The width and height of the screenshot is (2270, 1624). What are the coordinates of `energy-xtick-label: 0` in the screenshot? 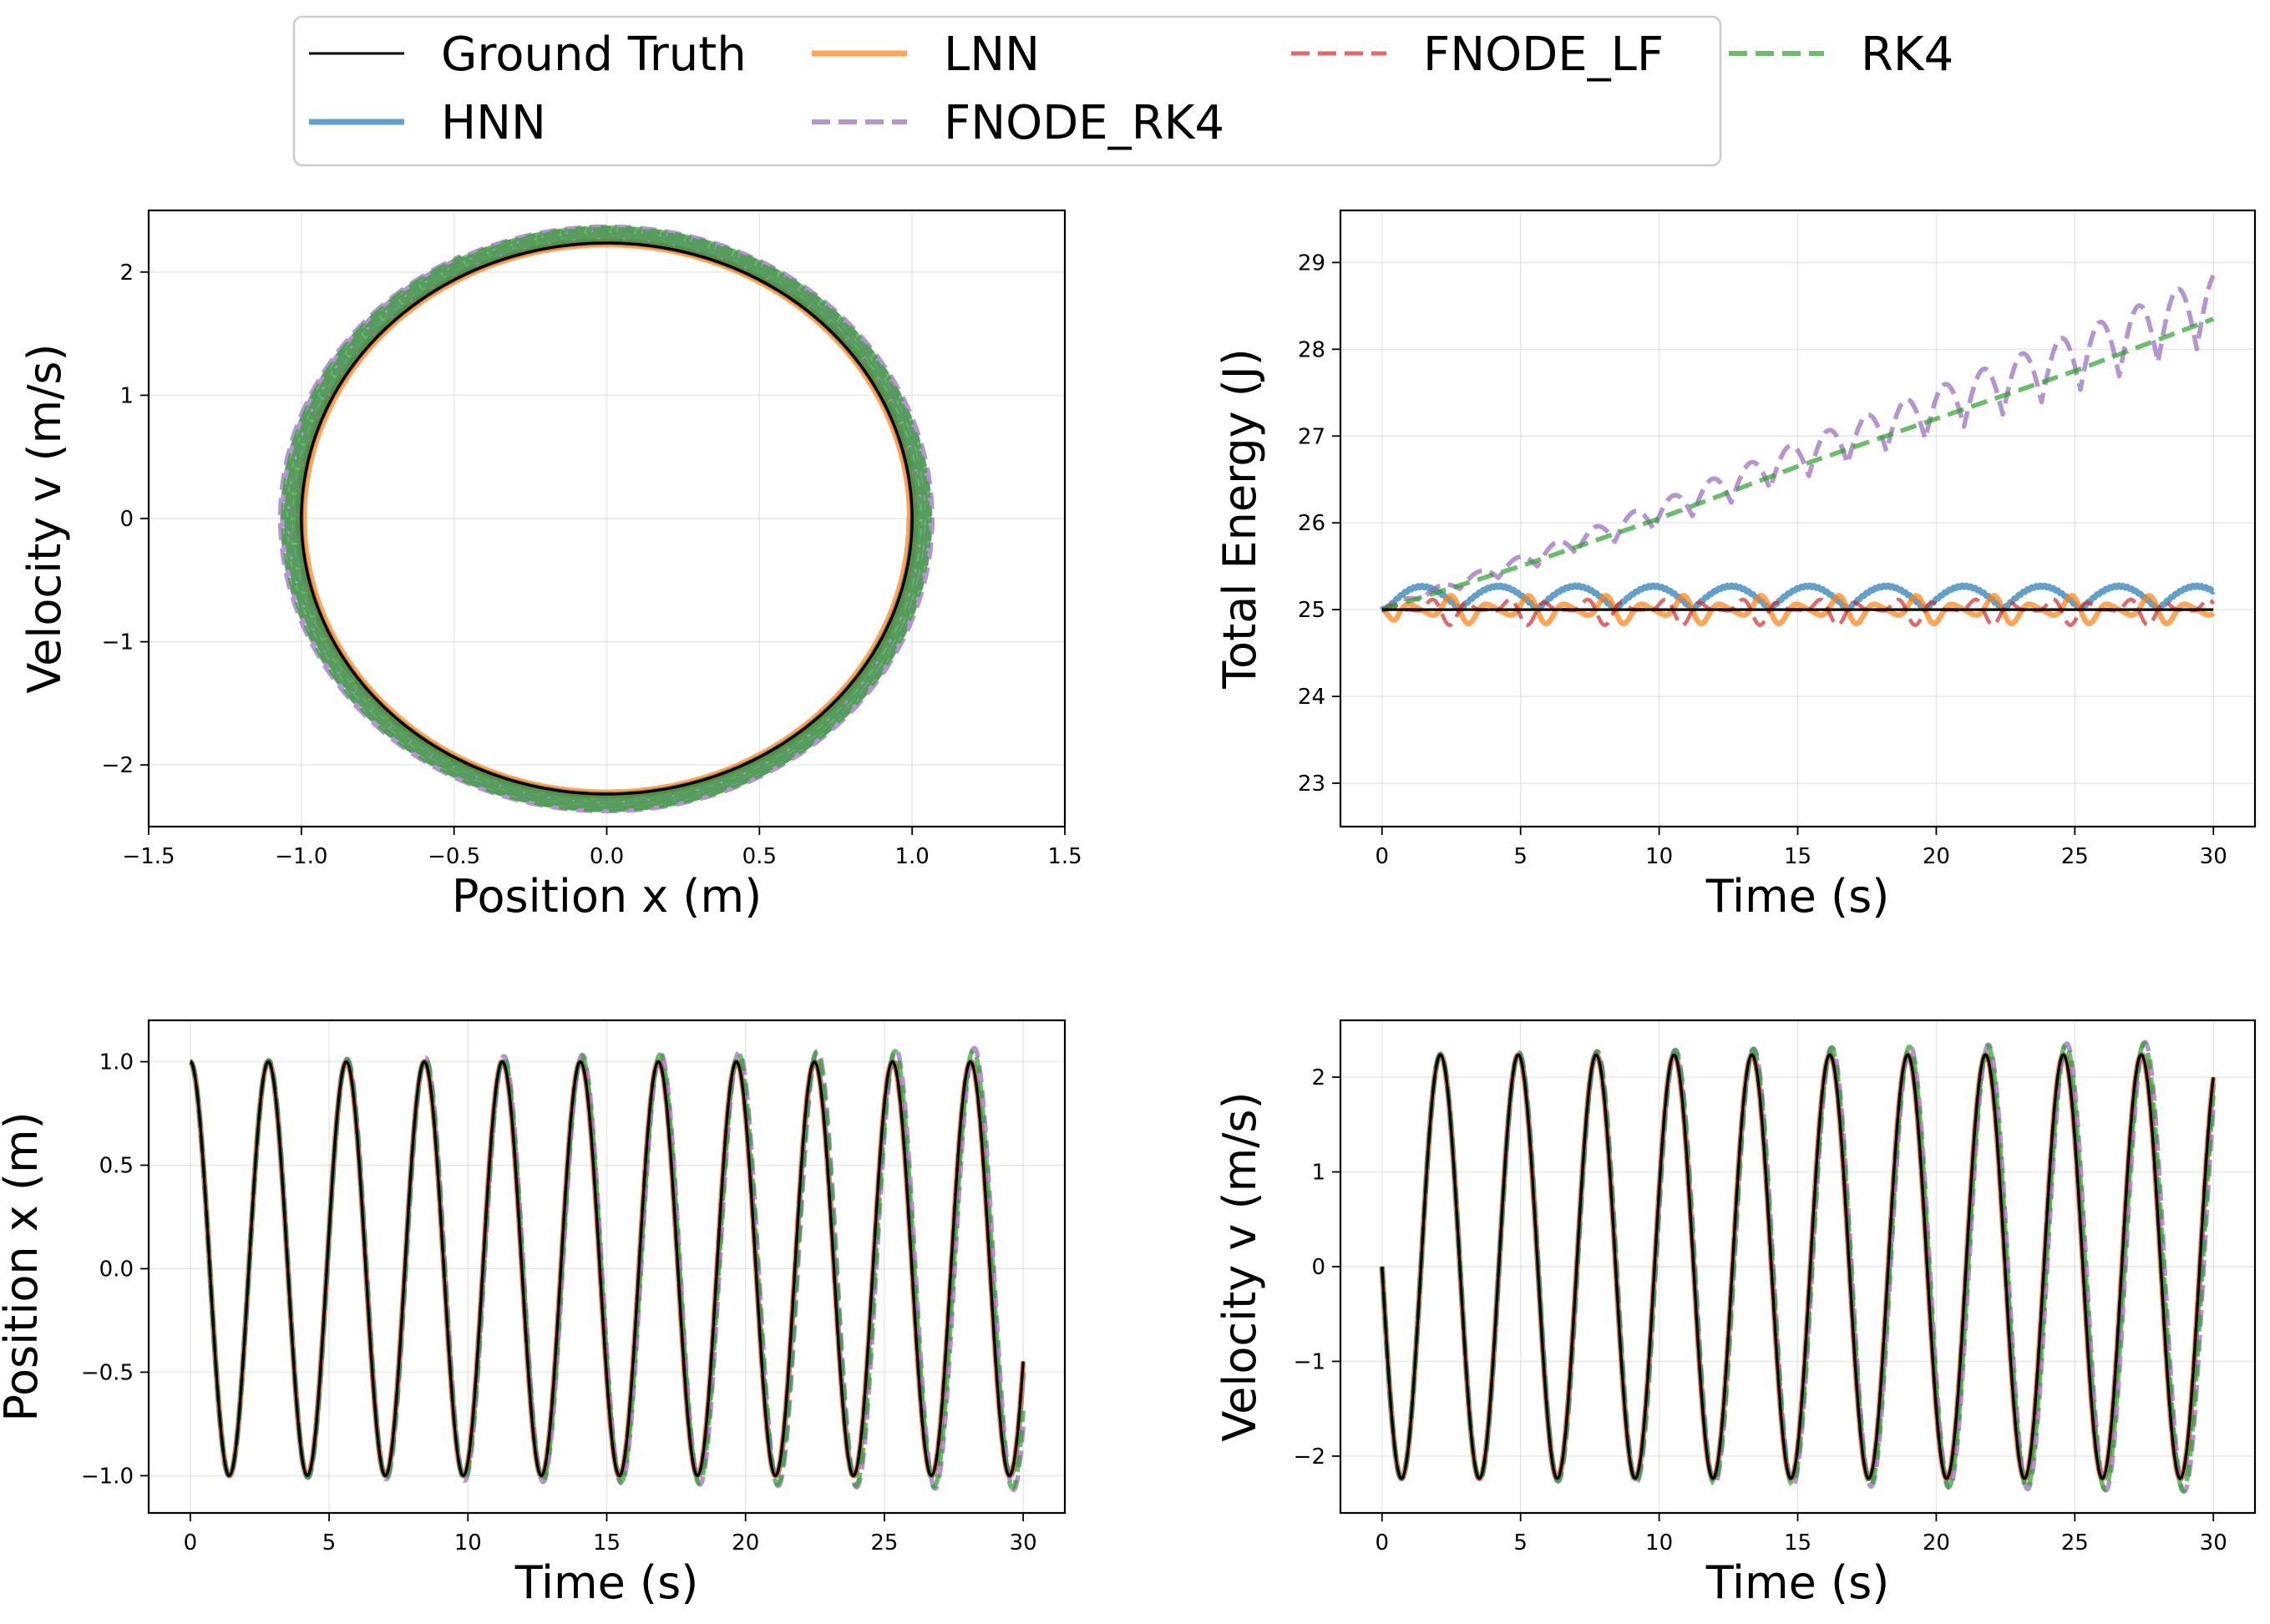 It's located at (1382, 856).